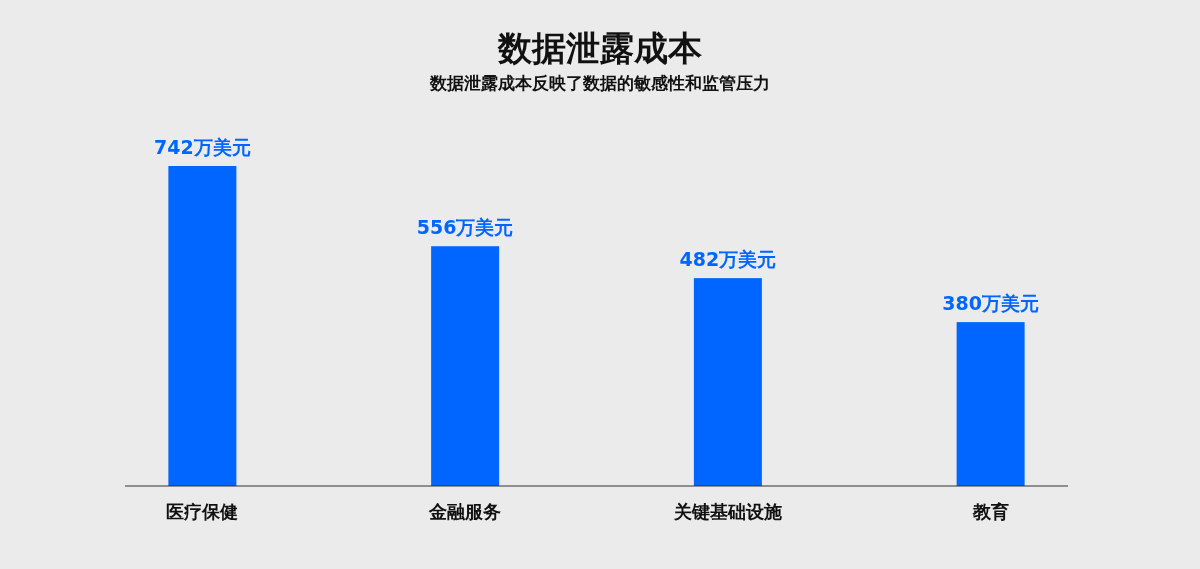 The width and height of the screenshot is (1200, 569). I want to click on chart-subtitle: 数据泄露成本反映了数据的敏感性和监管压力, so click(599, 83).